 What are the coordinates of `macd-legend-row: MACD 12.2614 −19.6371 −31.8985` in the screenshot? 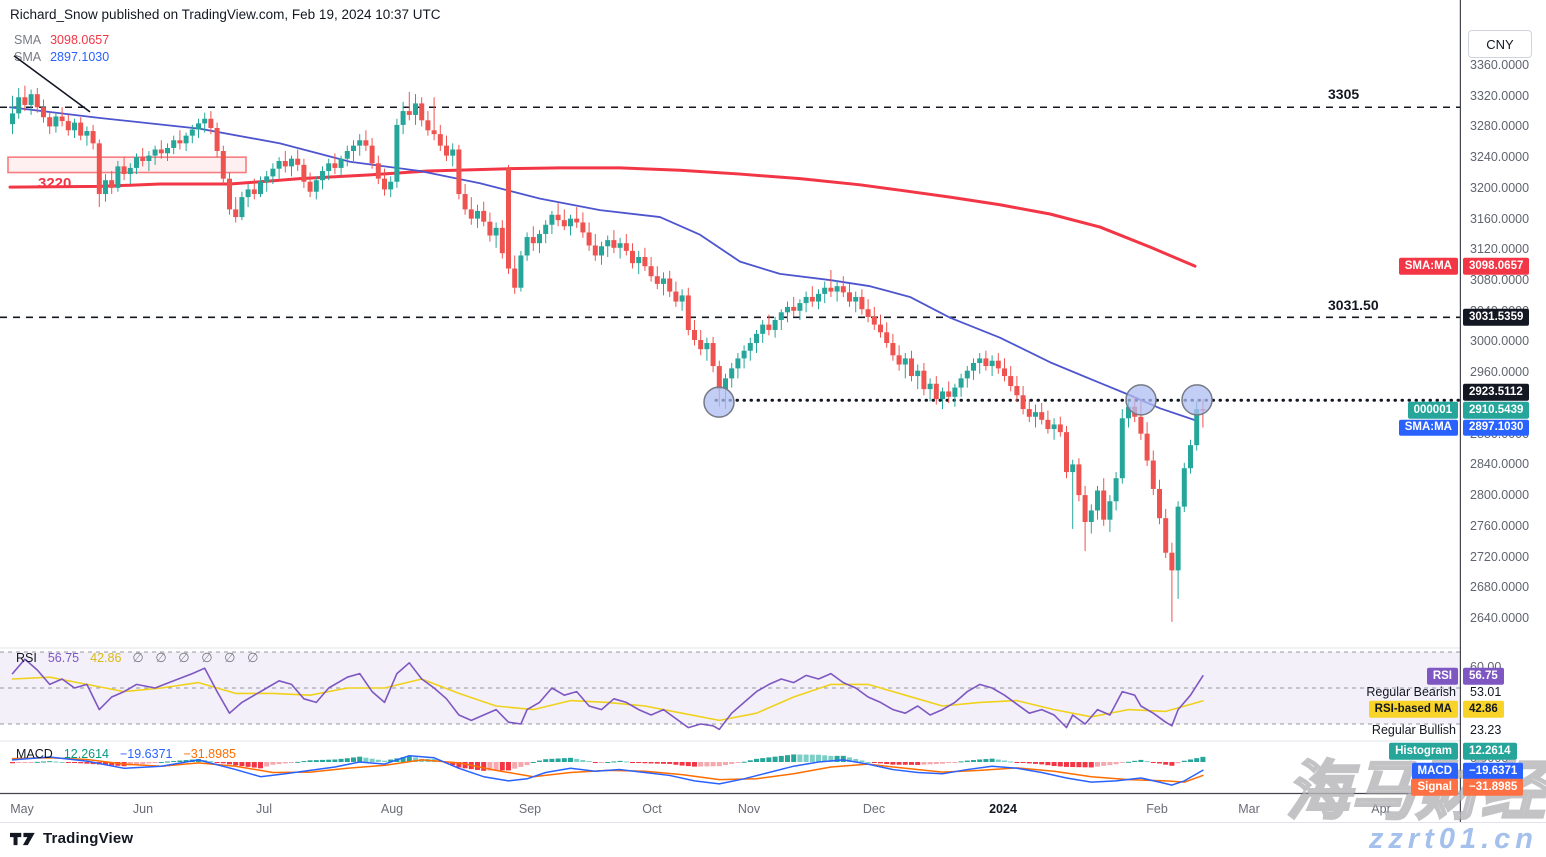 It's located at (126, 754).